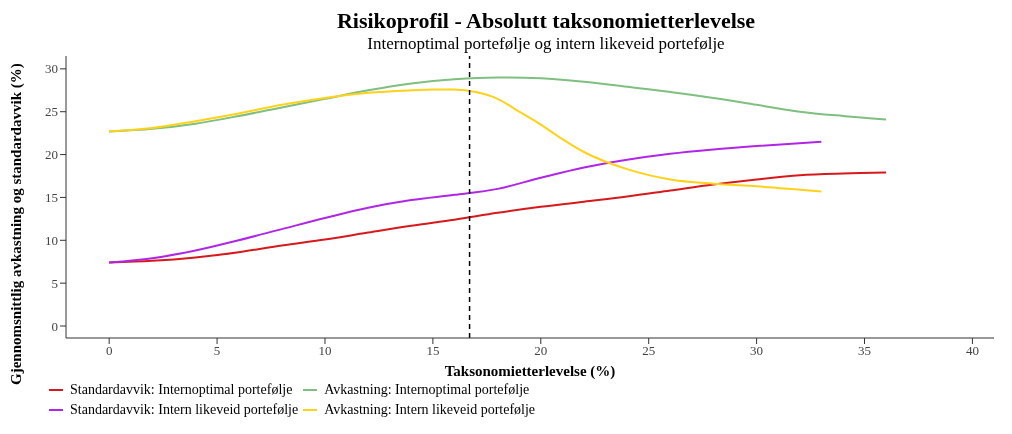 The height and width of the screenshot is (434, 1012). What do you see at coordinates (541, 351) in the screenshot?
I see `x-tick-label: 20` at bounding box center [541, 351].